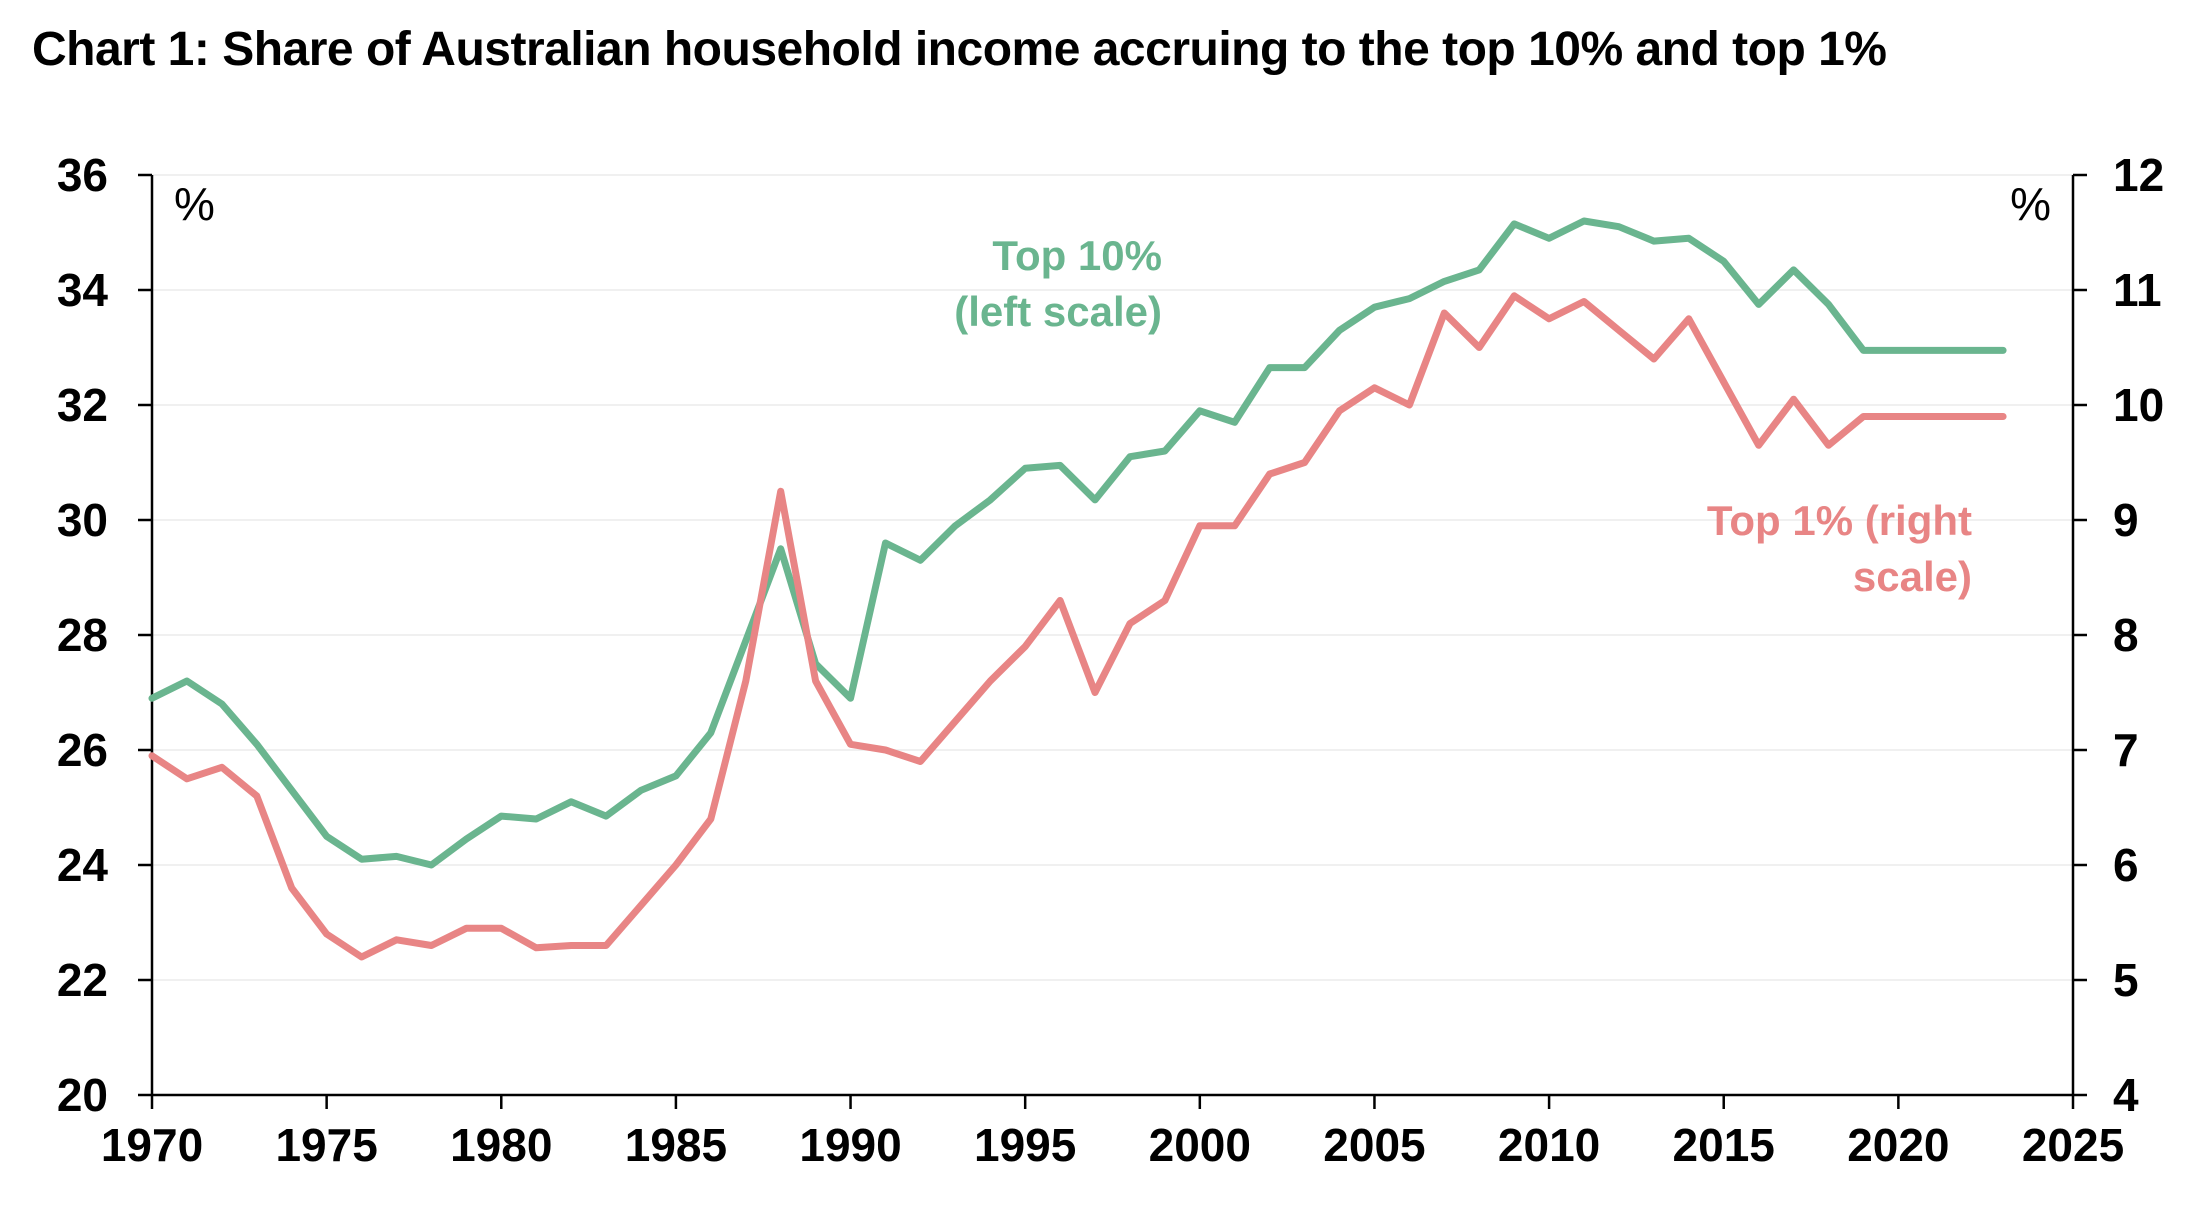 This screenshot has height=1222, width=2196. I want to click on left-tick-label: 28, so click(82, 635).